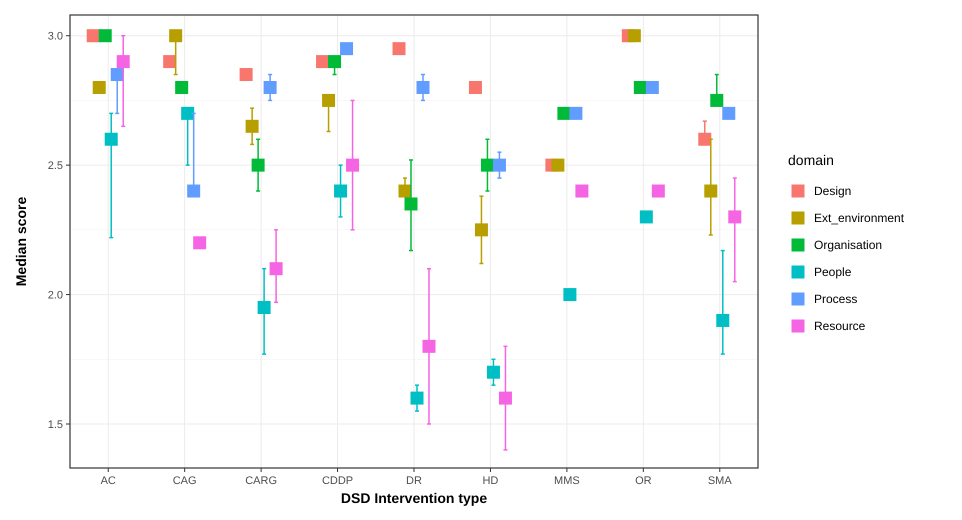  What do you see at coordinates (720, 481) in the screenshot?
I see `x-tick-label: SMA` at bounding box center [720, 481].